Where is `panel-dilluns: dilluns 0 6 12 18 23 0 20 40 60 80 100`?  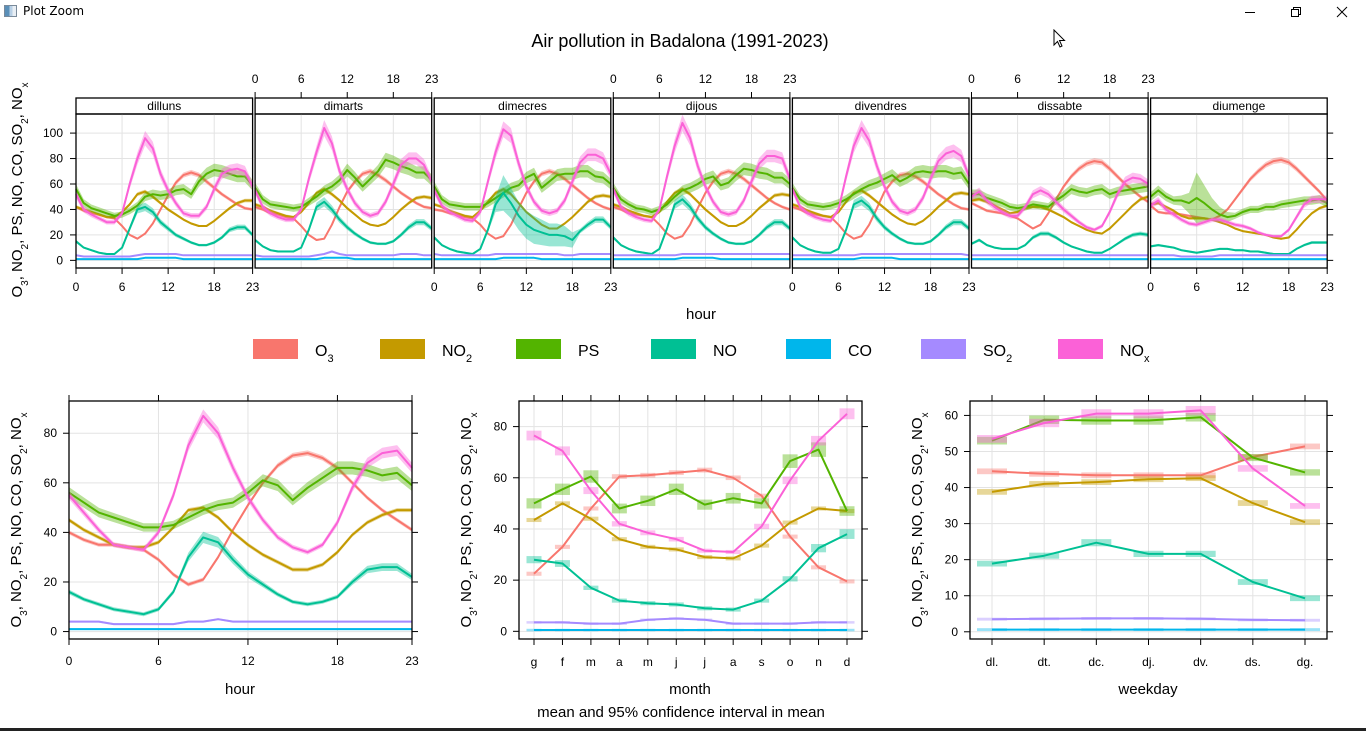 panel-dilluns: dilluns 0 6 12 18 23 0 20 40 60 80 100 is located at coordinates (151, 195).